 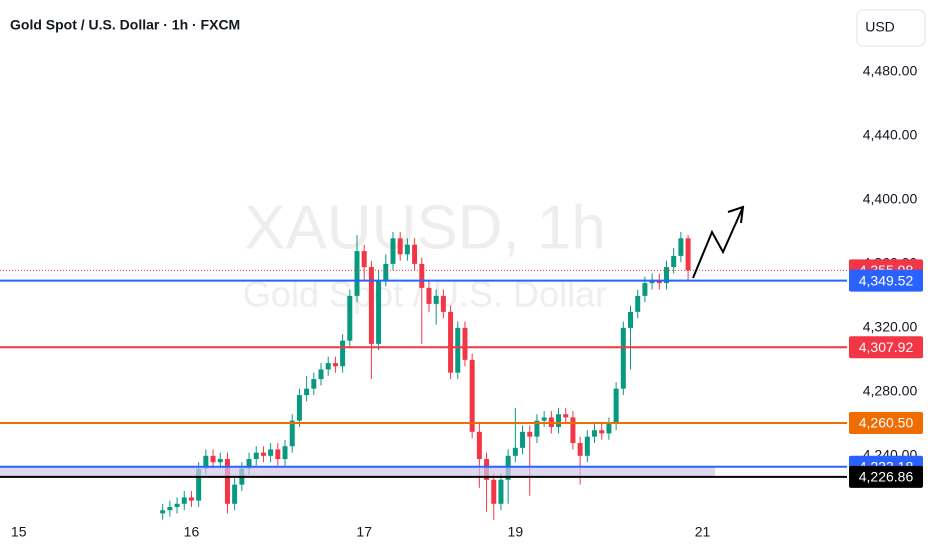 I want to click on x-tick-label: 17, so click(x=364, y=532).